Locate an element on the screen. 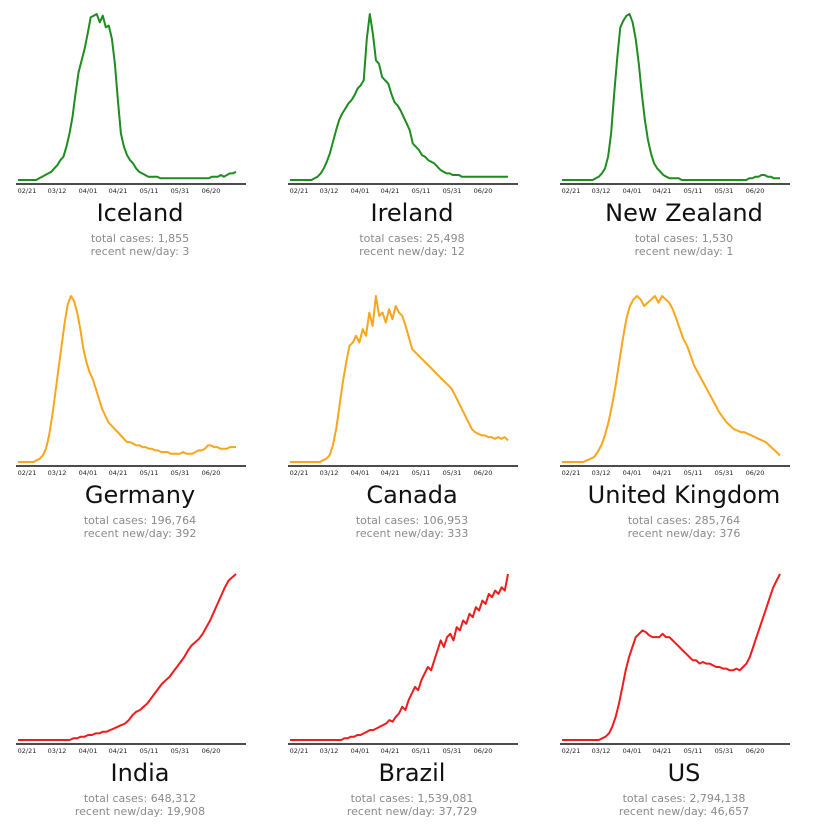  stats: total cases: 1,530 recent new/day: 1 is located at coordinates (684, 245).